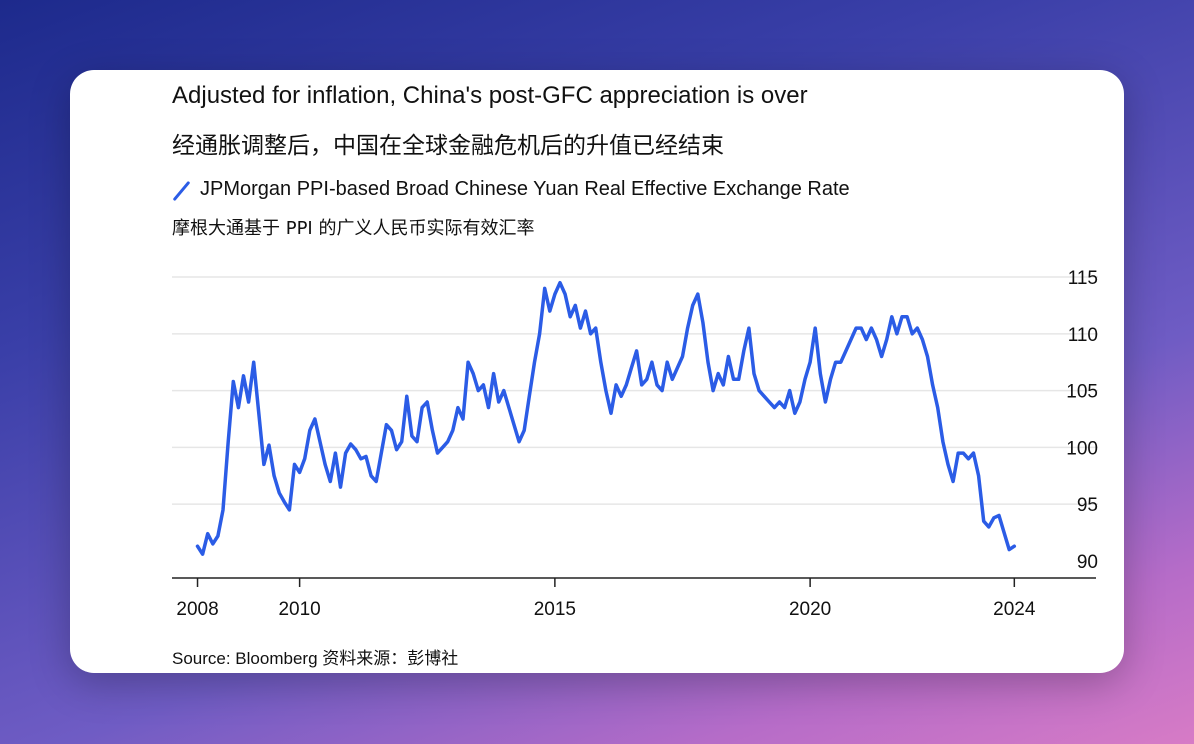 This screenshot has width=1194, height=744. I want to click on x-tick-label-2024: 2024, so click(1014, 609).